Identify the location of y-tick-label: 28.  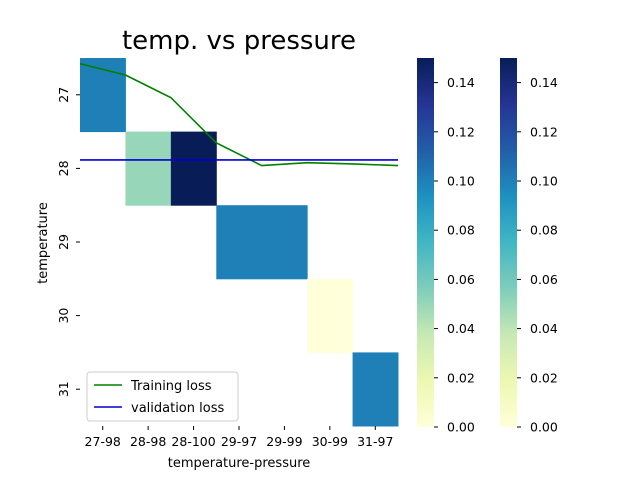
(63, 168).